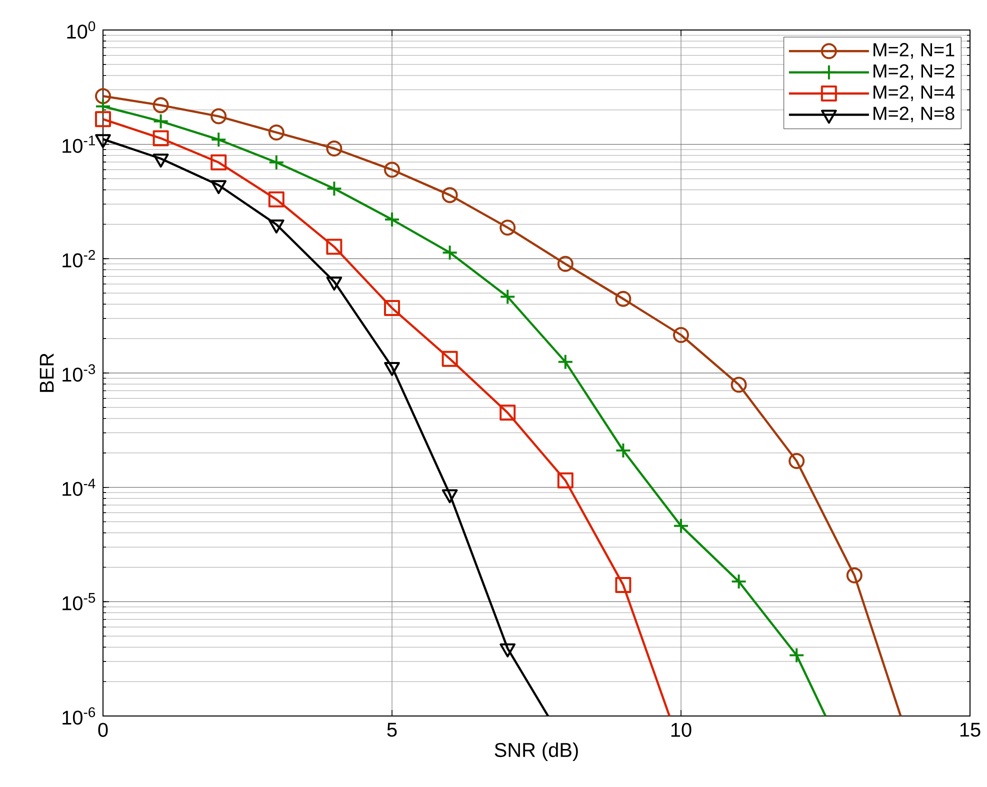 The height and width of the screenshot is (787, 987). What do you see at coordinates (914, 93) in the screenshot?
I see `legend-label: M=2, N=4` at bounding box center [914, 93].